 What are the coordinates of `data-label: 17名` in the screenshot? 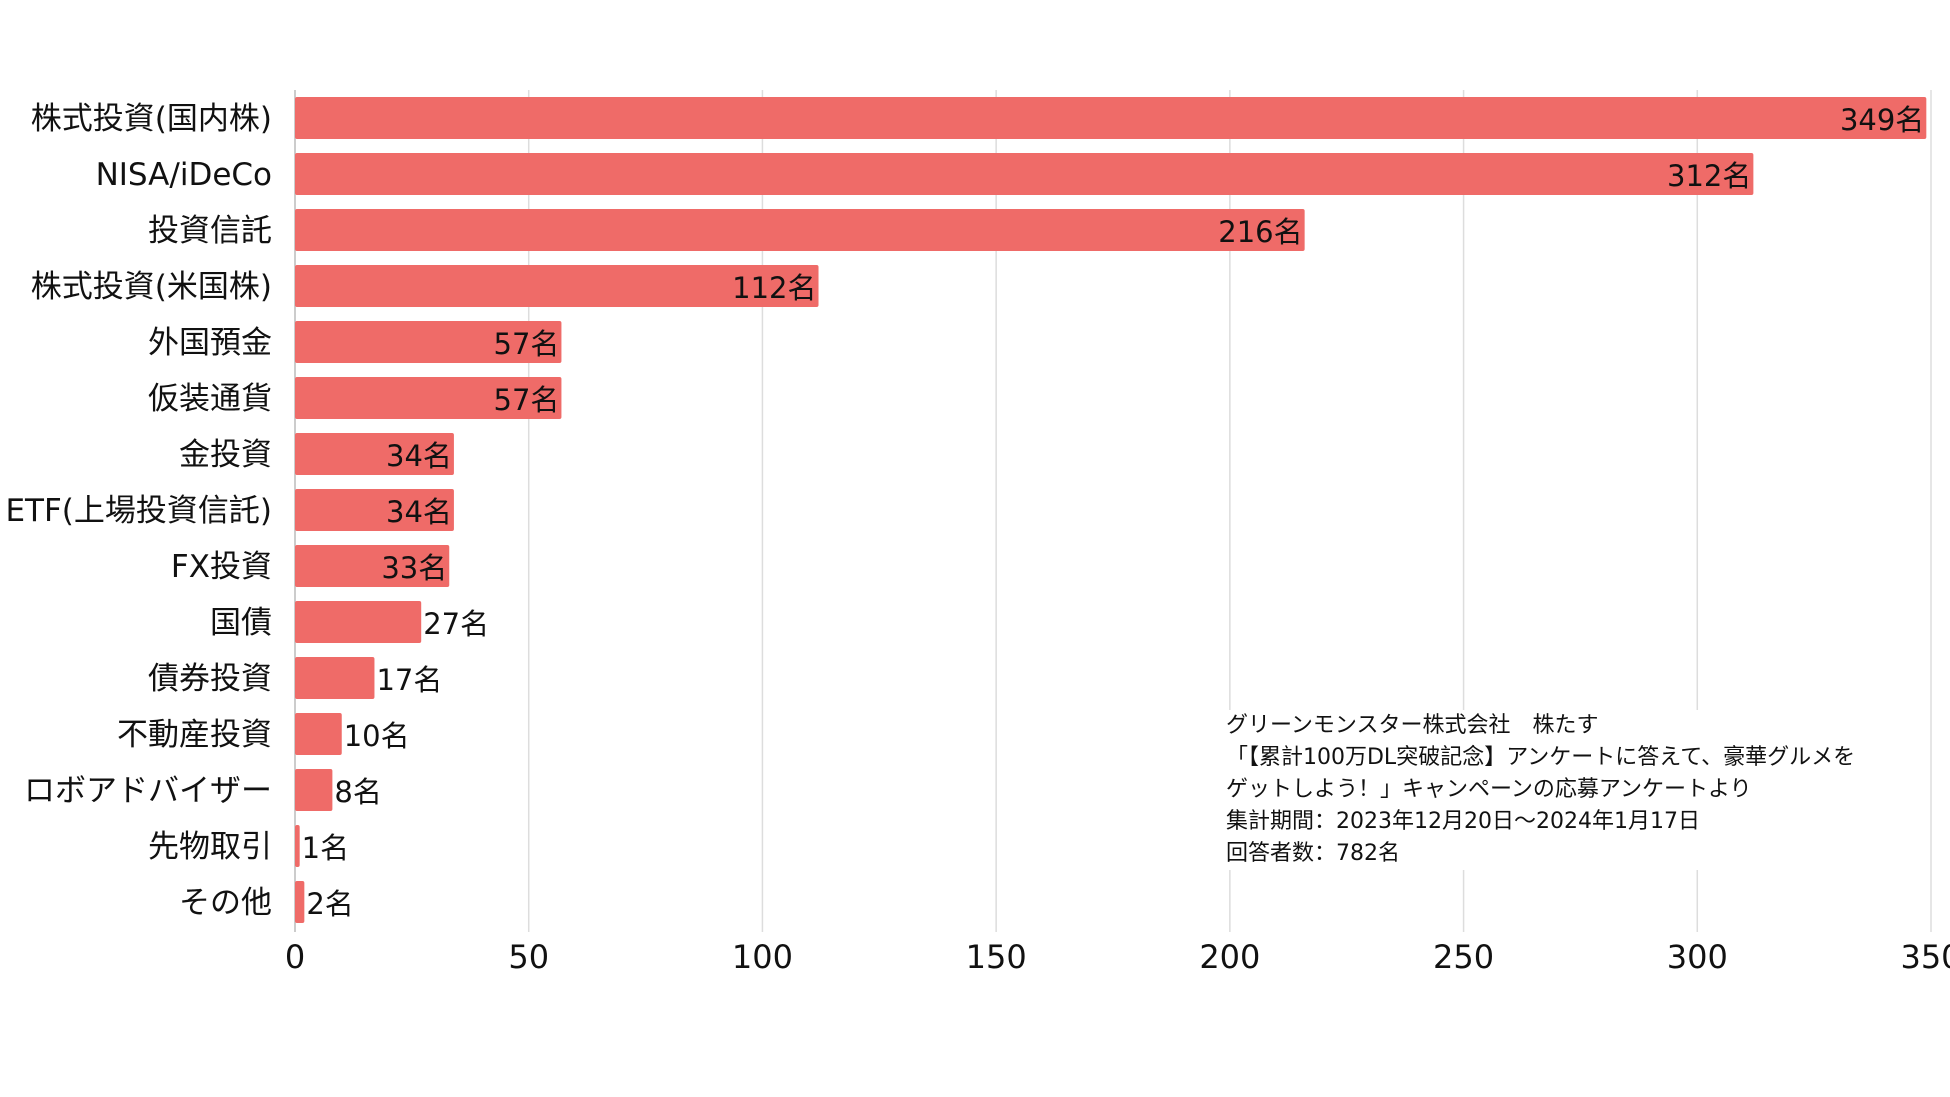 It's located at (409, 680).